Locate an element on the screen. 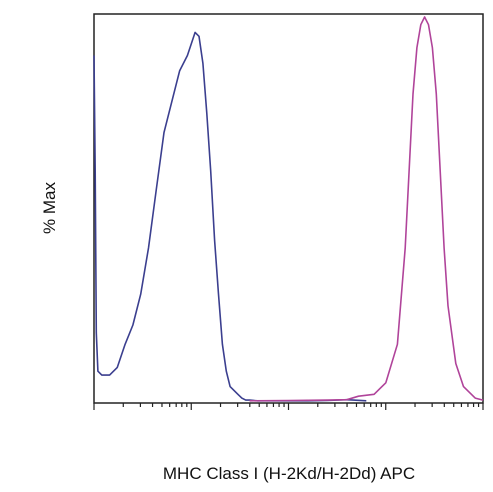 Image resolution: width=493 pixels, height=492 pixels. x-axis-label: MHC Class I (H-2Kd/H-2Dd) APC is located at coordinates (289, 473).